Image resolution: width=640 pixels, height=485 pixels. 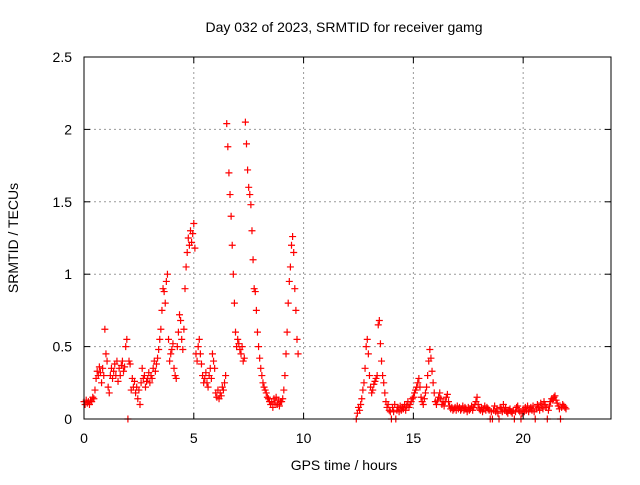 I want to click on x-tick-label: 0, so click(x=84, y=438).